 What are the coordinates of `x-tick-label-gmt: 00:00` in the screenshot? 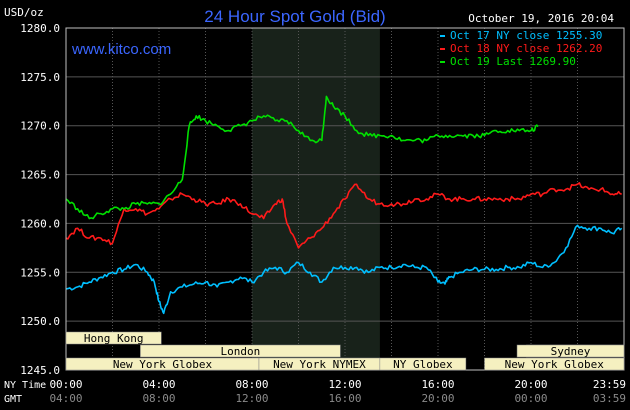 It's located at (530, 398).